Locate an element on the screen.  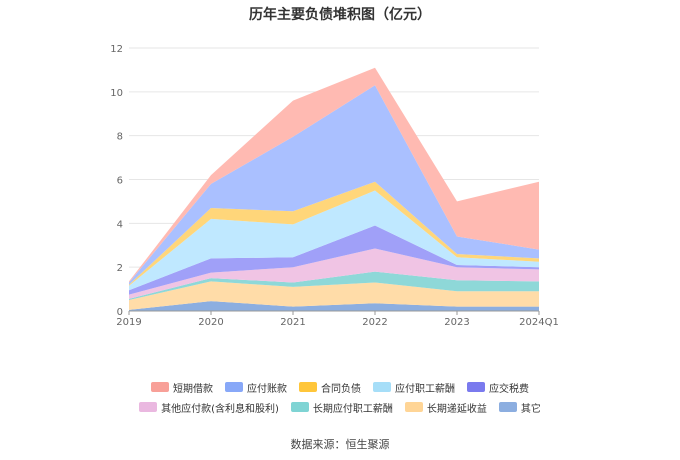
y-tick-label: 4 is located at coordinates (120, 224).